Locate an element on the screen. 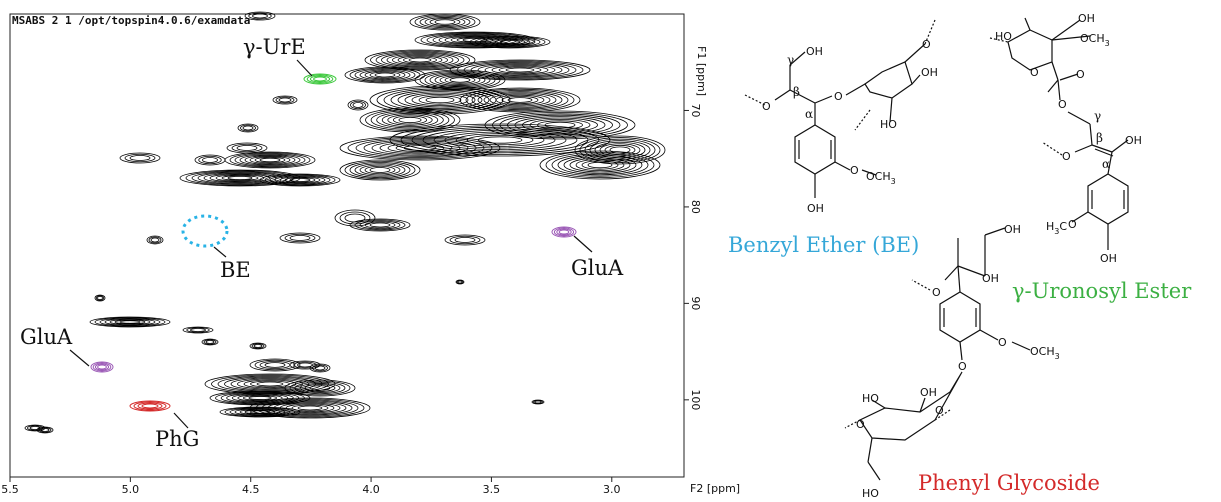 Image resolution: width=1221 pixels, height=502 pixels. glua-peak-right is located at coordinates (564, 232).